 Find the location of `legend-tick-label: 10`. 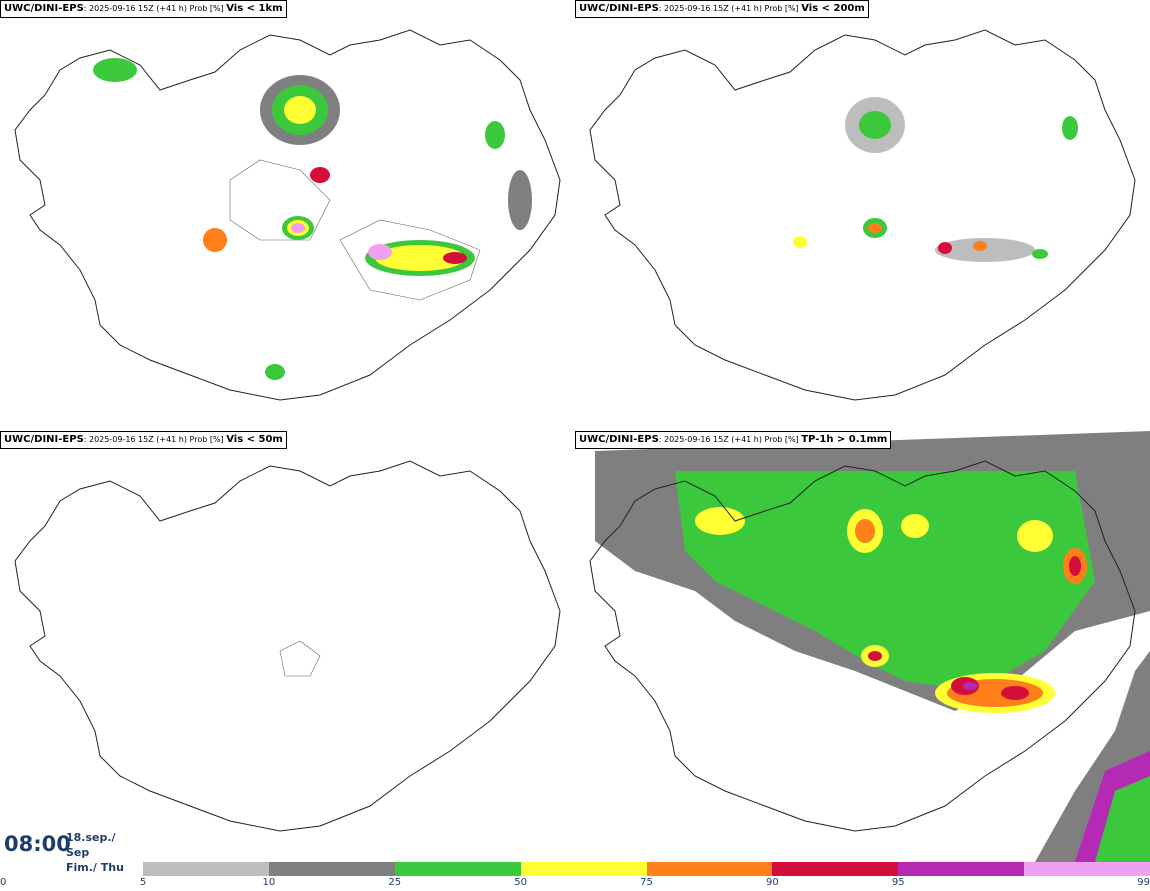

legend-tick-label: 10 is located at coordinates (269, 882).